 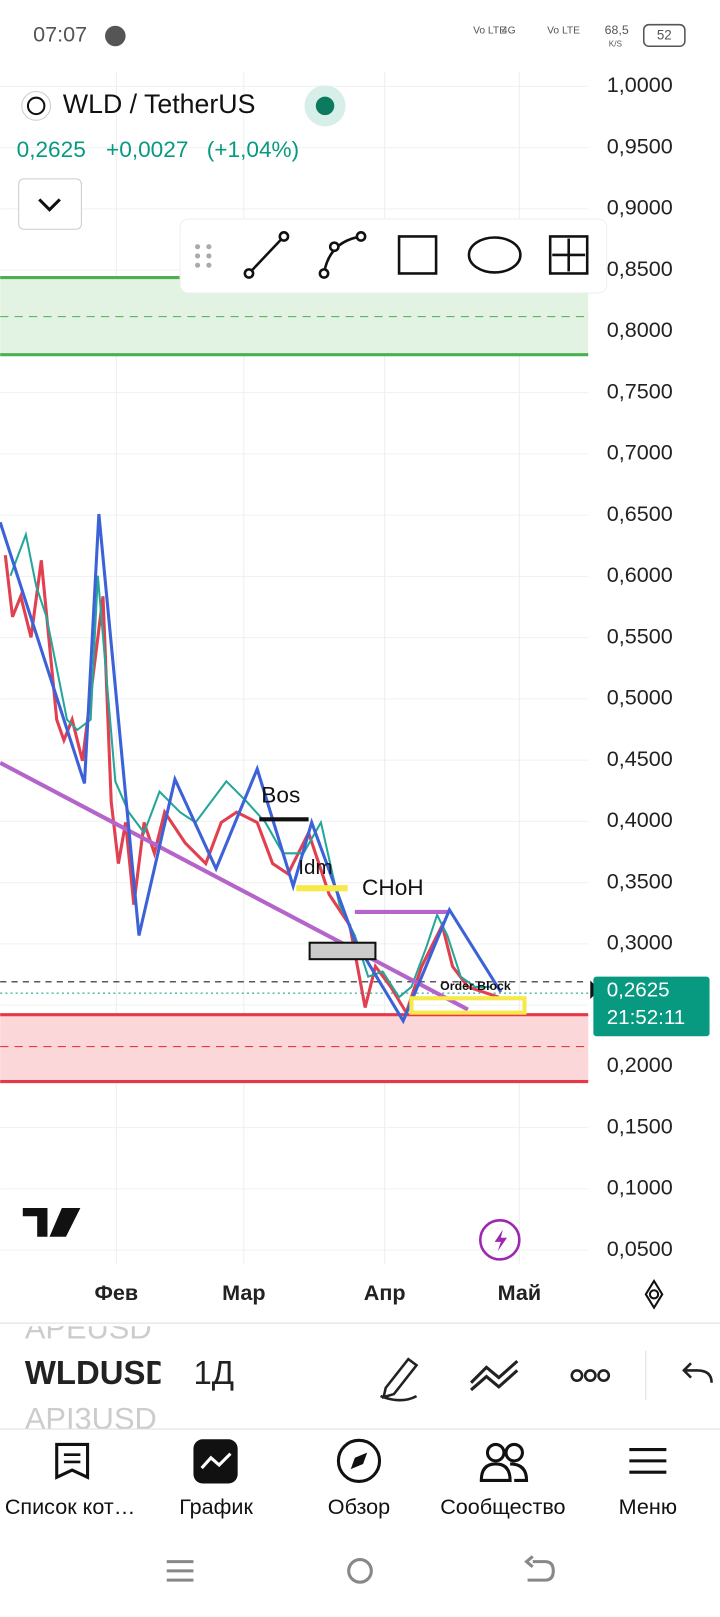 I want to click on price-tick-label: 0,1500, so click(x=640, y=1125).